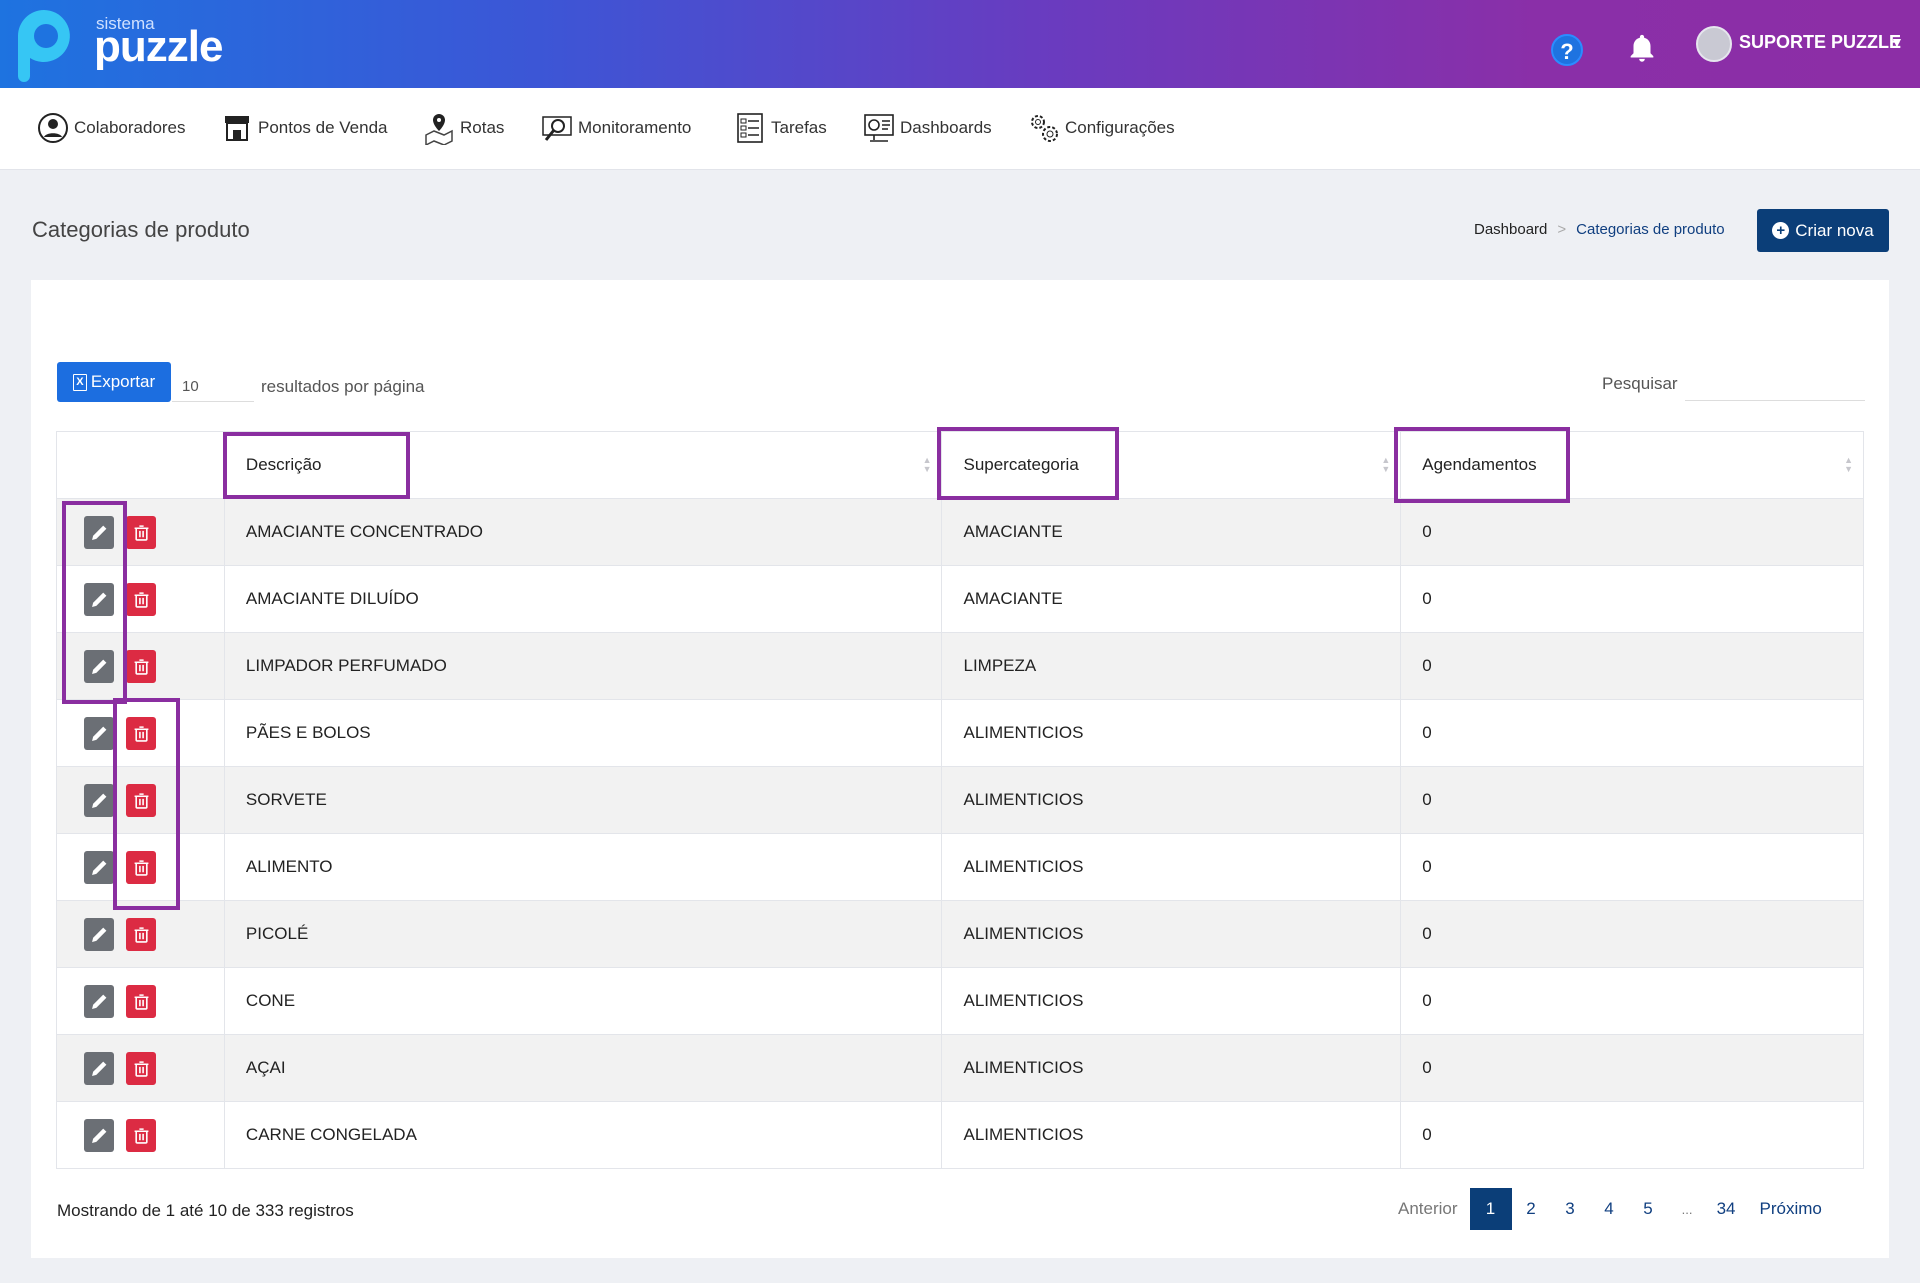  What do you see at coordinates (1834, 230) in the screenshot?
I see `create-new-label: Criar nova` at bounding box center [1834, 230].